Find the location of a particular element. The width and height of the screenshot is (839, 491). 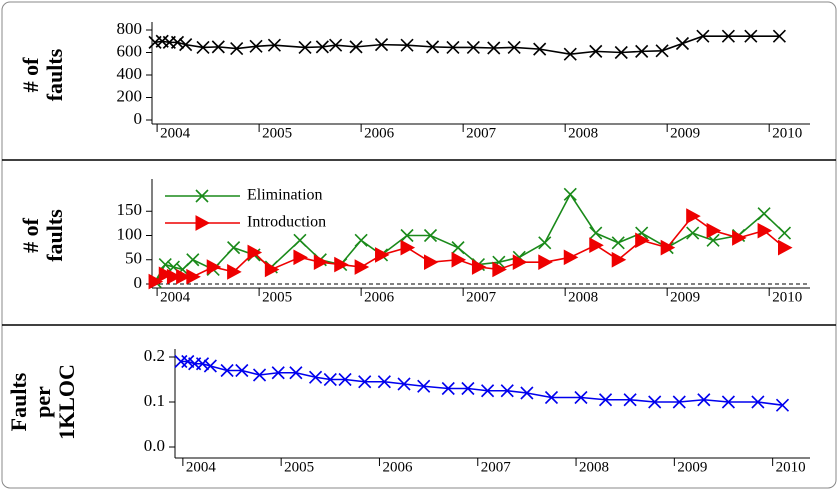

y-axis-label-line: per is located at coordinates (42, 402).